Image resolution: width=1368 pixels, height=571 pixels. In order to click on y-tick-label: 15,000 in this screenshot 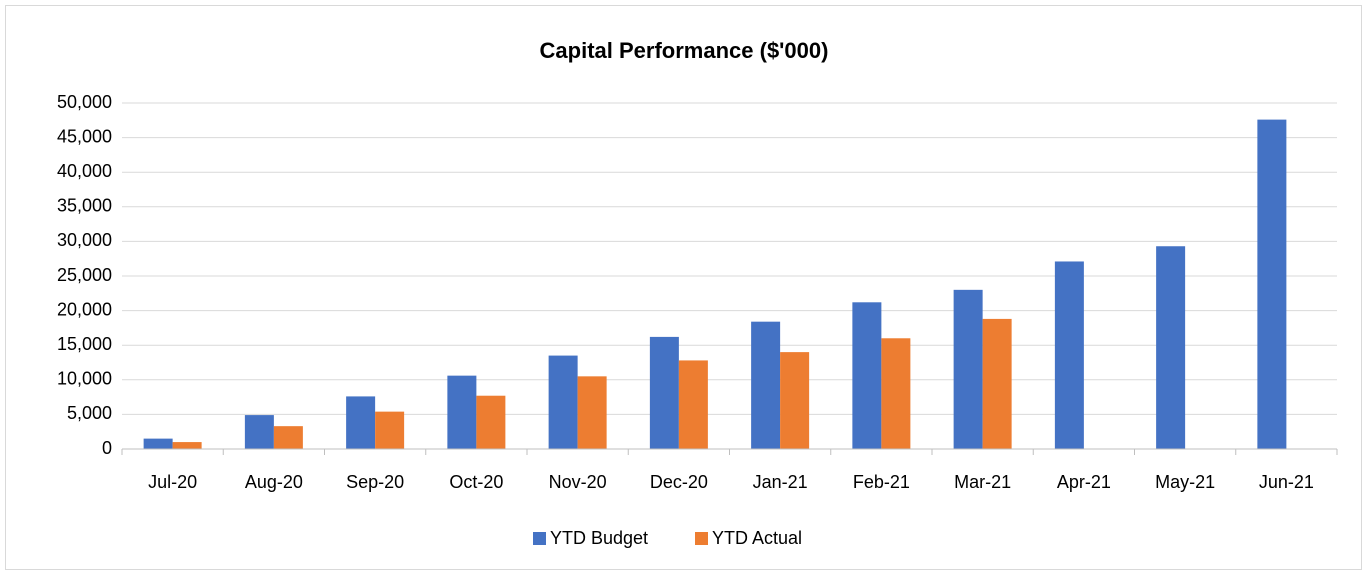, I will do `click(84, 344)`.